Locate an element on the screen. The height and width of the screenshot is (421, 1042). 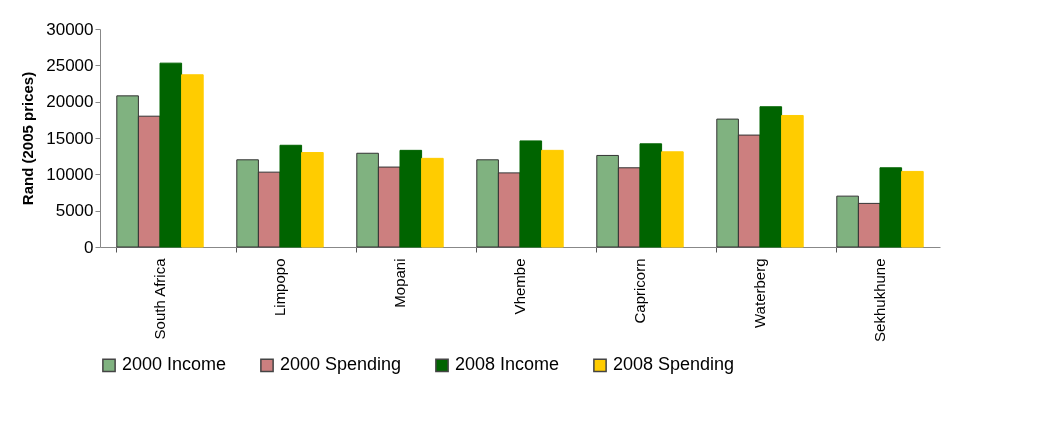
legend-label: 2008 Spending is located at coordinates (674, 364).